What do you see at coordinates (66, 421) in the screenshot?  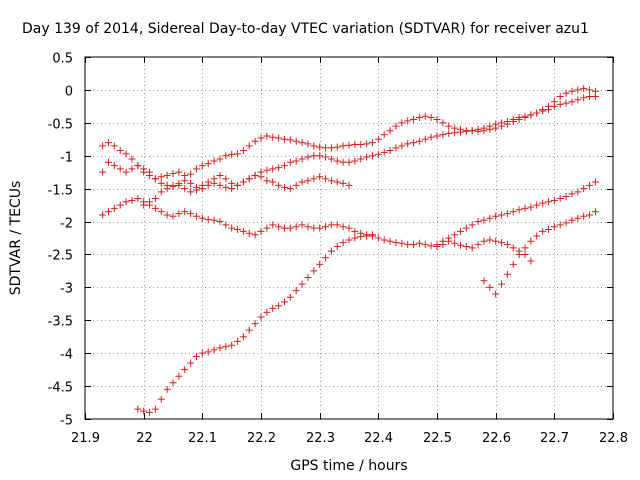 I see `y-tick-label: -5` at bounding box center [66, 421].